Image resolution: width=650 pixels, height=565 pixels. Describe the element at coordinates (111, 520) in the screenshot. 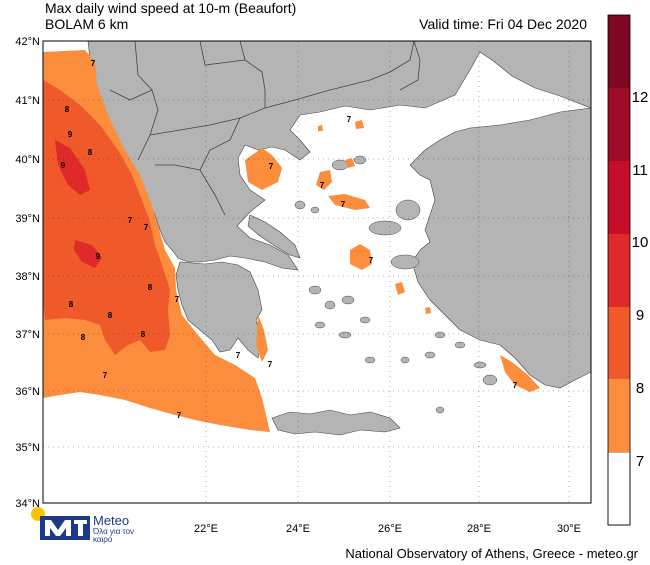

I see `logo-name: Meteo` at that location.